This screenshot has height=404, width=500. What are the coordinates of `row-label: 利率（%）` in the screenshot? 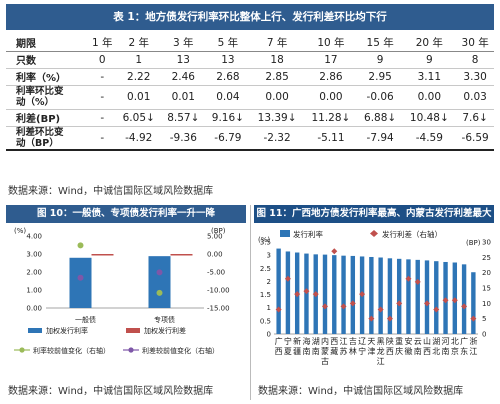 It's located at (47, 76).